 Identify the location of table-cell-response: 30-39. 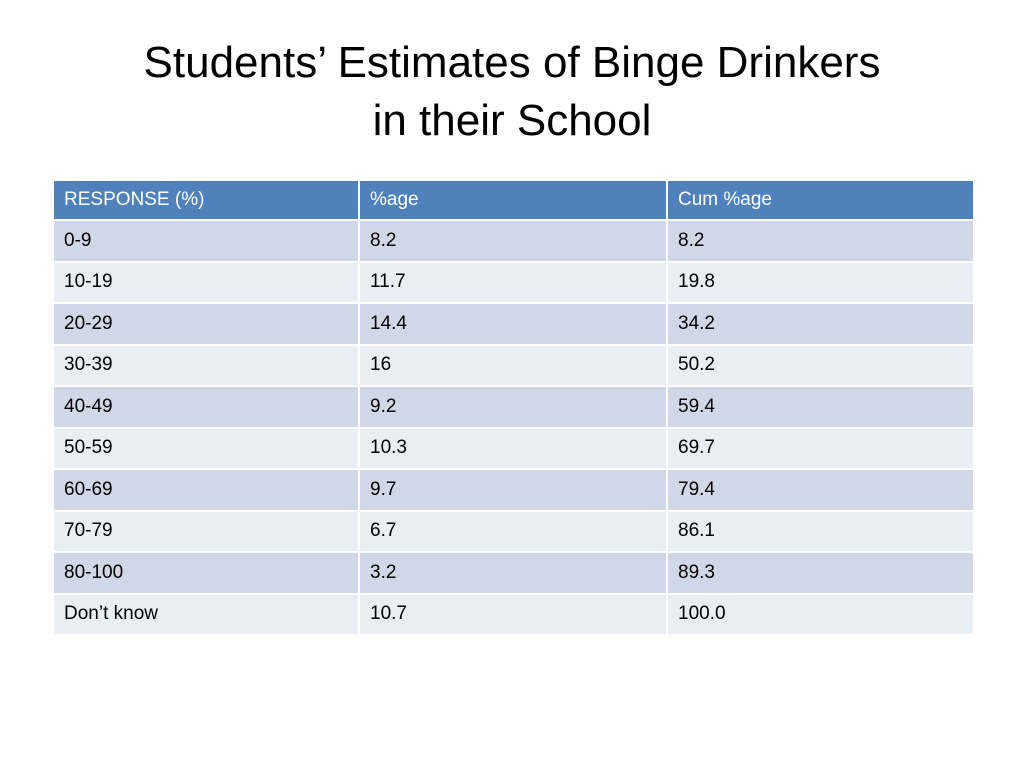
(206, 365).